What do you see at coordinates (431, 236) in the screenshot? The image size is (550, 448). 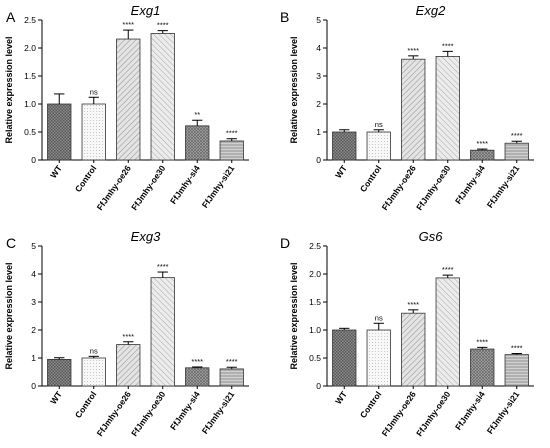 I see `chart-title: Gs6` at bounding box center [431, 236].